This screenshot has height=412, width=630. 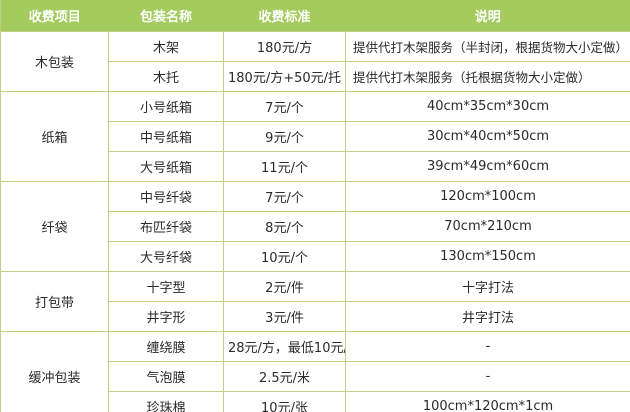 I want to click on package-name-cell: 井字形, so click(x=166, y=316).